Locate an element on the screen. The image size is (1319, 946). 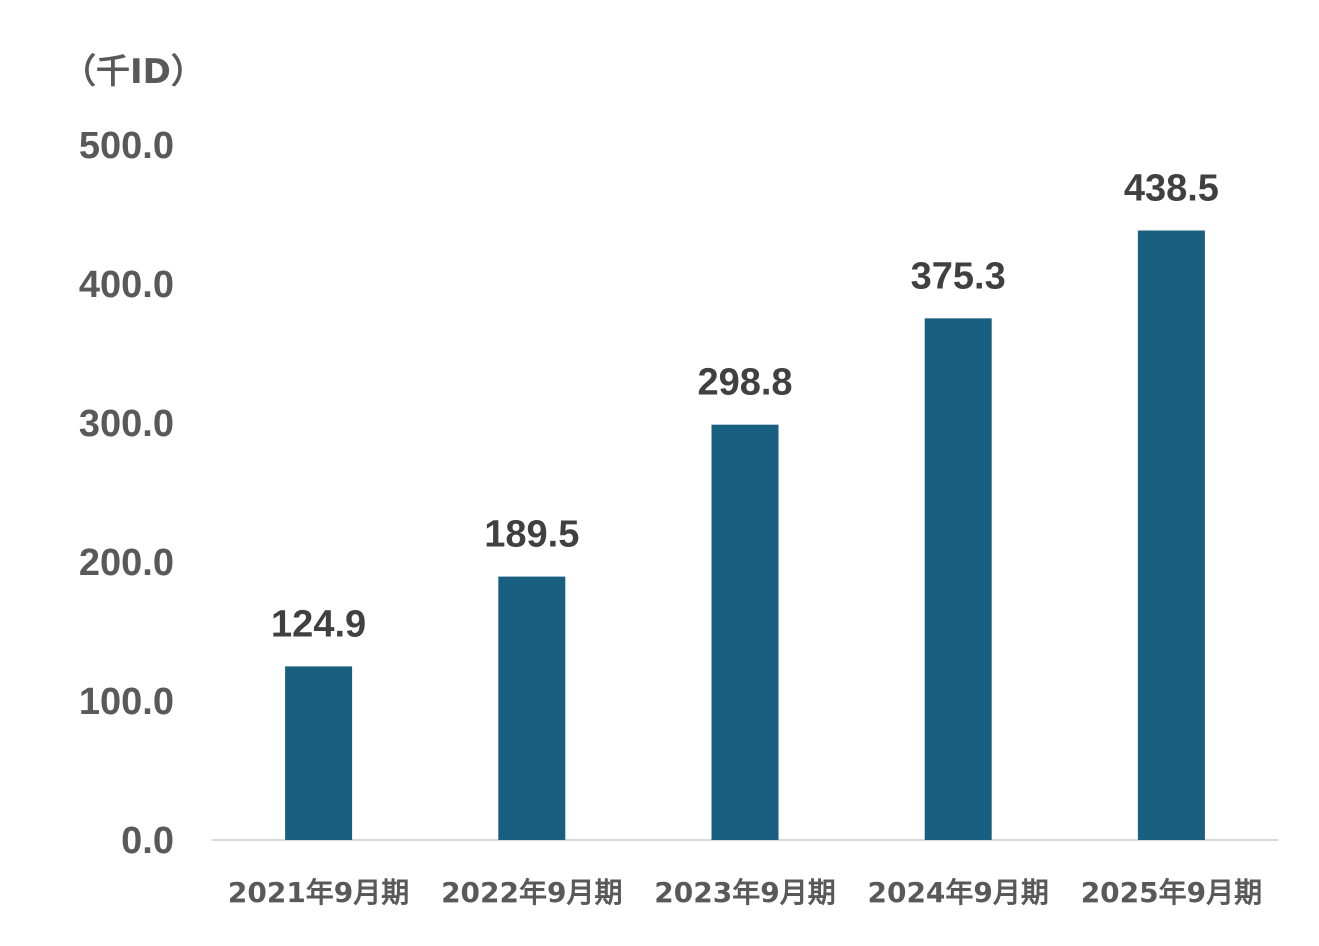
x-tick-label: 2025年9月期 is located at coordinates (1171, 892).